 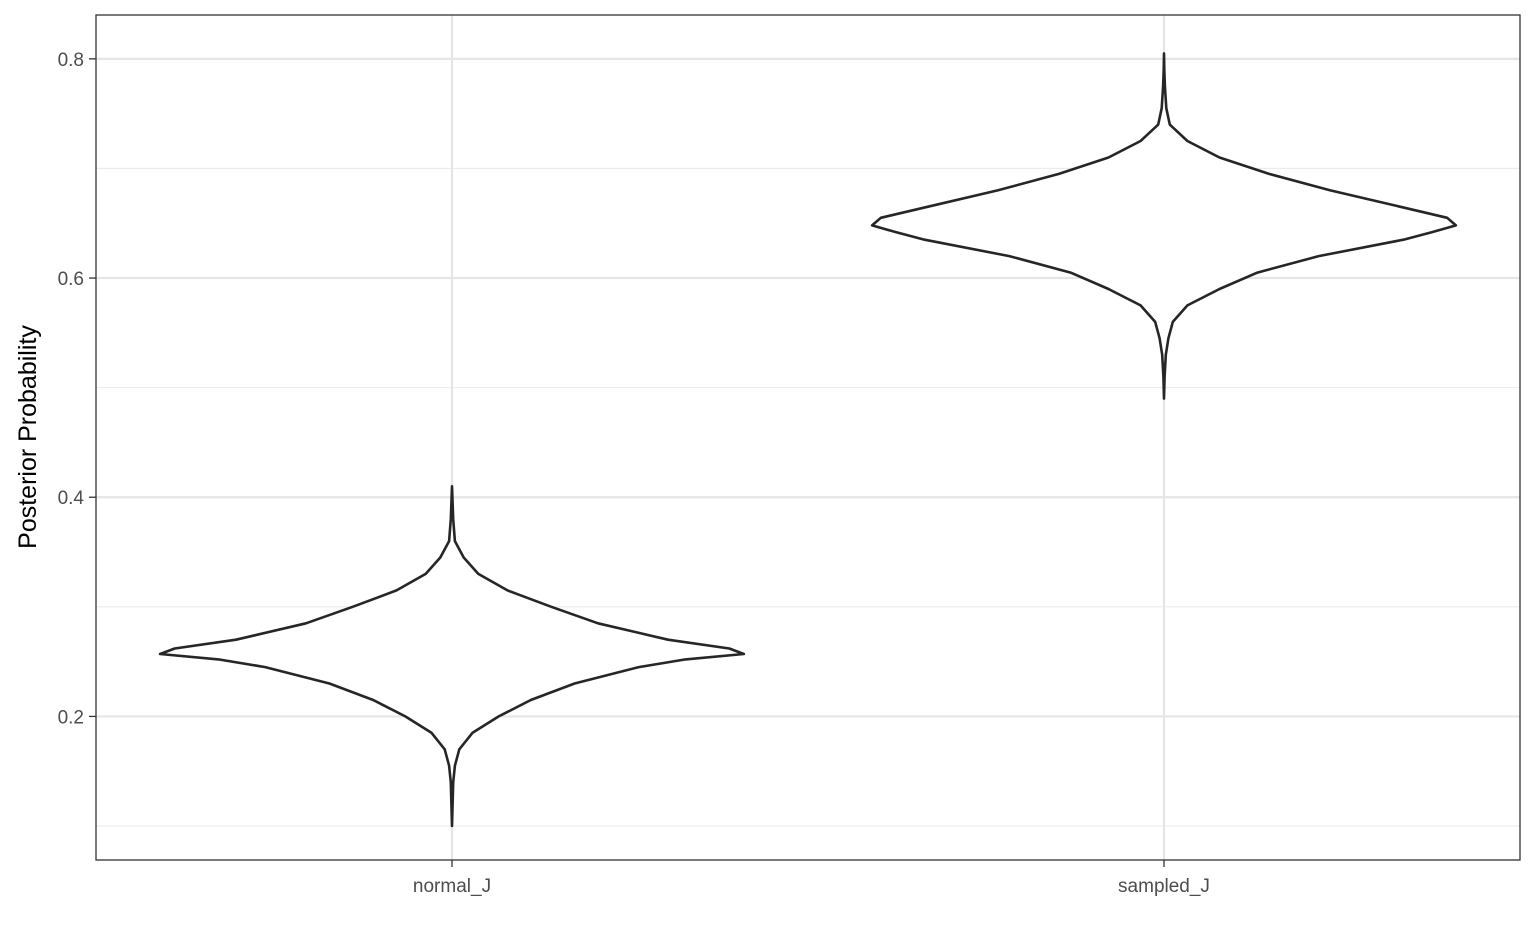 I want to click on y-tick-label-1: 0.4, so click(x=71, y=498).